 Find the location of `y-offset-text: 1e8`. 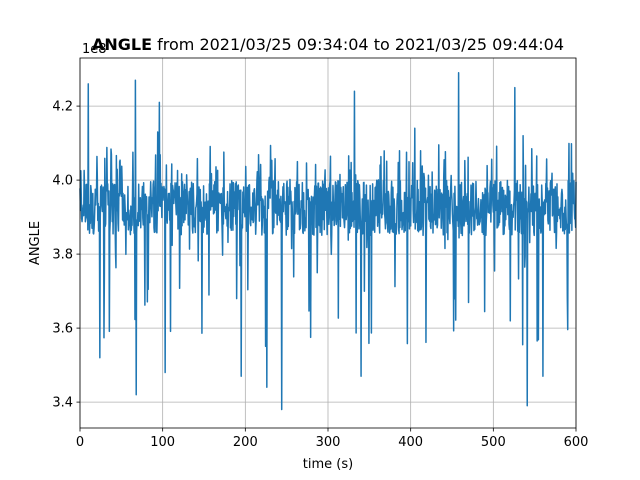

y-offset-text: 1e8 is located at coordinates (94, 49).